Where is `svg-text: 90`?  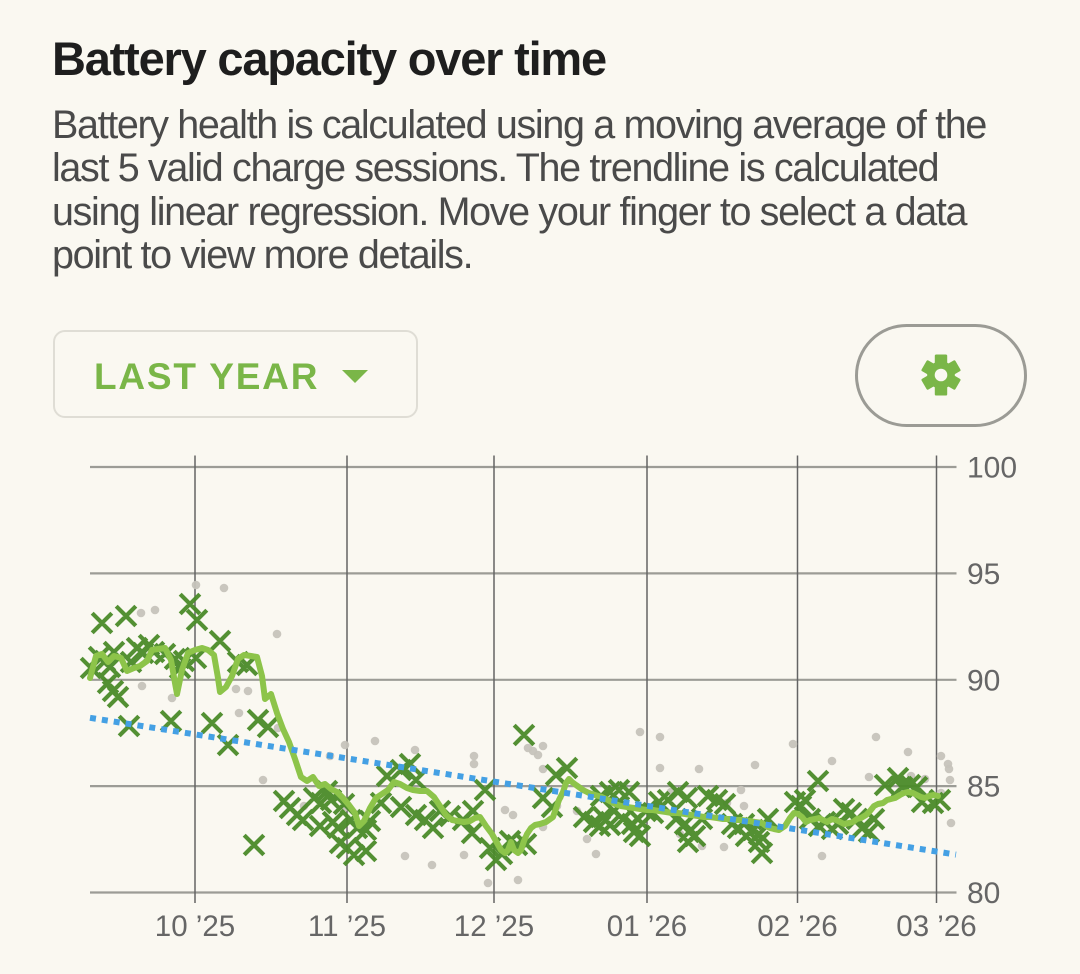
svg-text: 90 is located at coordinates (983, 680).